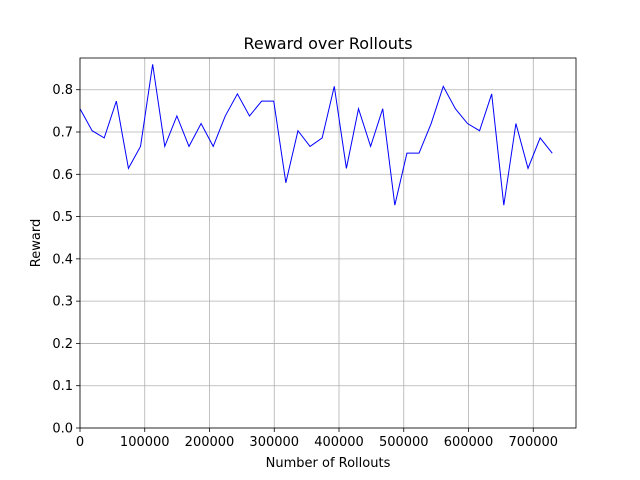 This screenshot has width=640, height=480. I want to click on x-tick-label: 700000, so click(533, 442).